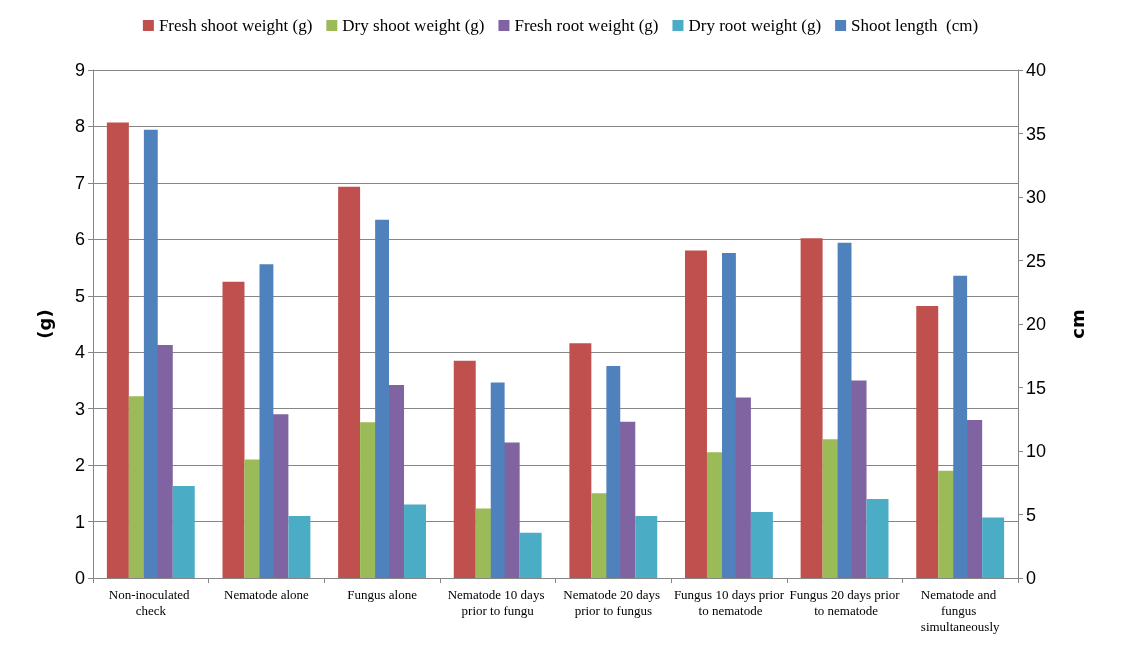 The width and height of the screenshot is (1121, 650). I want to click on y2-tick-label: 30, so click(1036, 197).